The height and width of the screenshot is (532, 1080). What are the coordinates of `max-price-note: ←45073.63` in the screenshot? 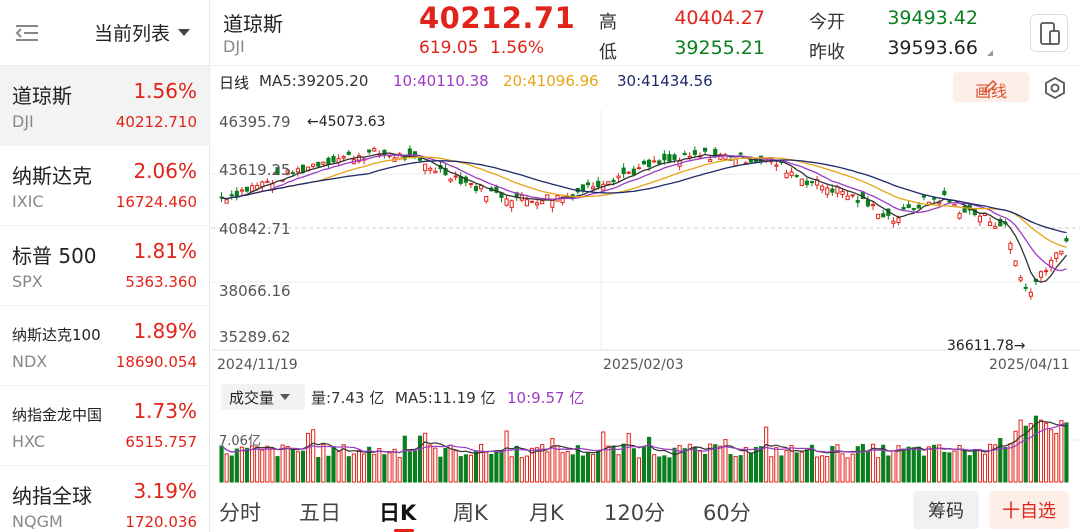 It's located at (346, 122).